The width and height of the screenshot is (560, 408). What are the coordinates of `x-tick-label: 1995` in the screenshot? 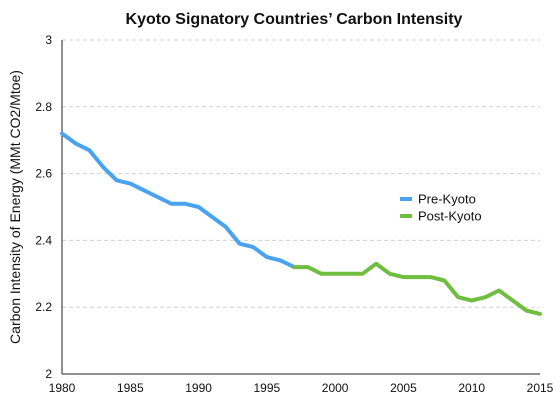 It's located at (267, 388).